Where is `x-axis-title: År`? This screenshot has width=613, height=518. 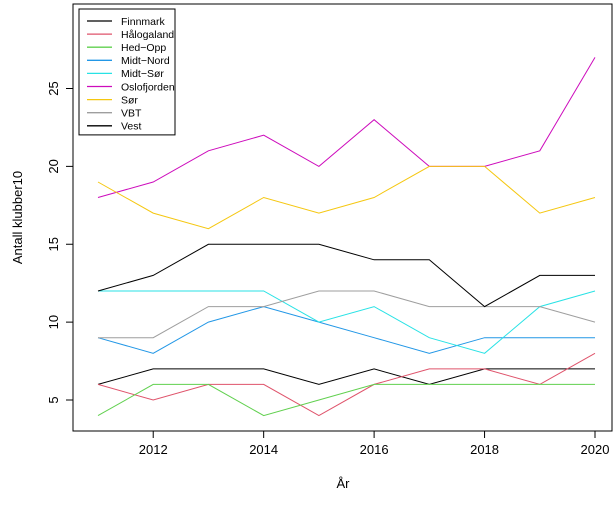 x-axis-title: År is located at coordinates (344, 483).